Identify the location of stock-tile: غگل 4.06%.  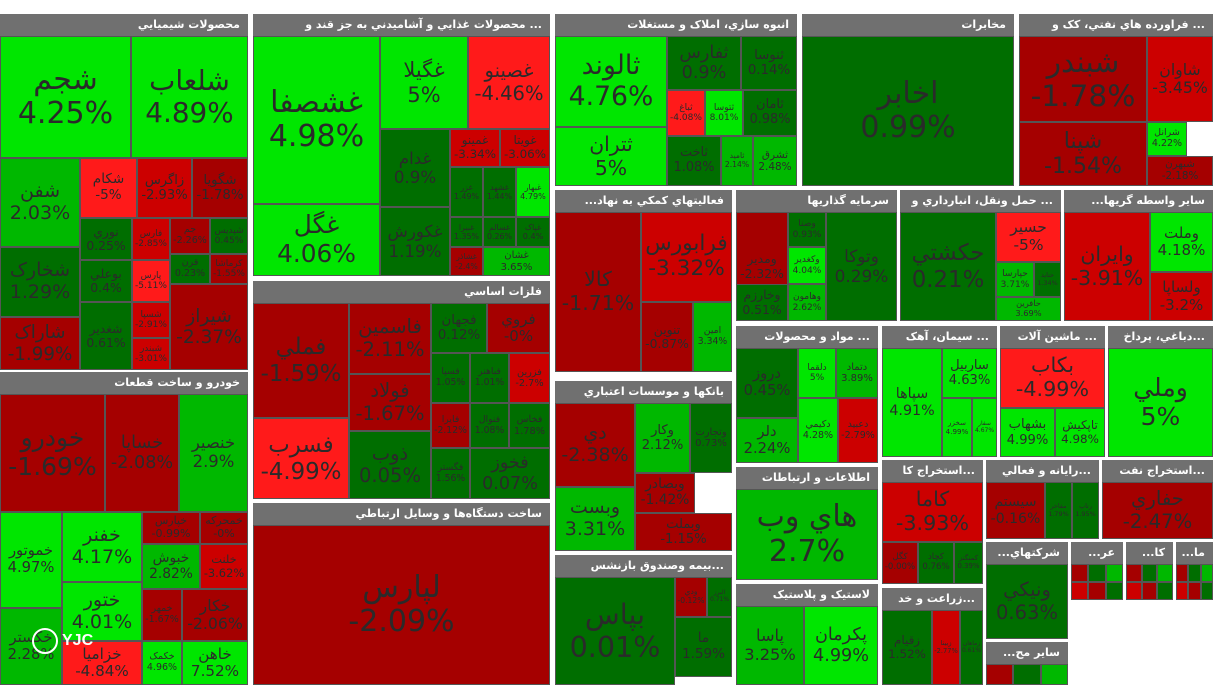
(316, 240).